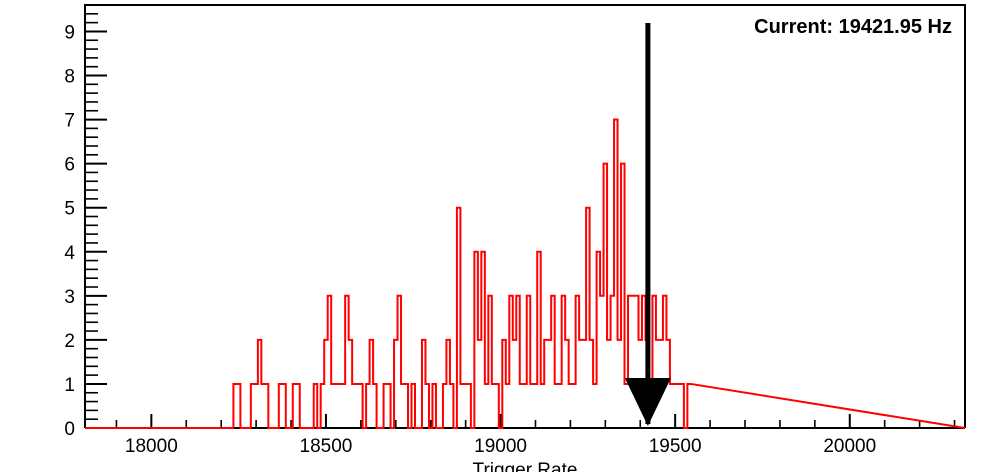  Describe the element at coordinates (69, 165) in the screenshot. I see `y-tick-label: 6` at that location.